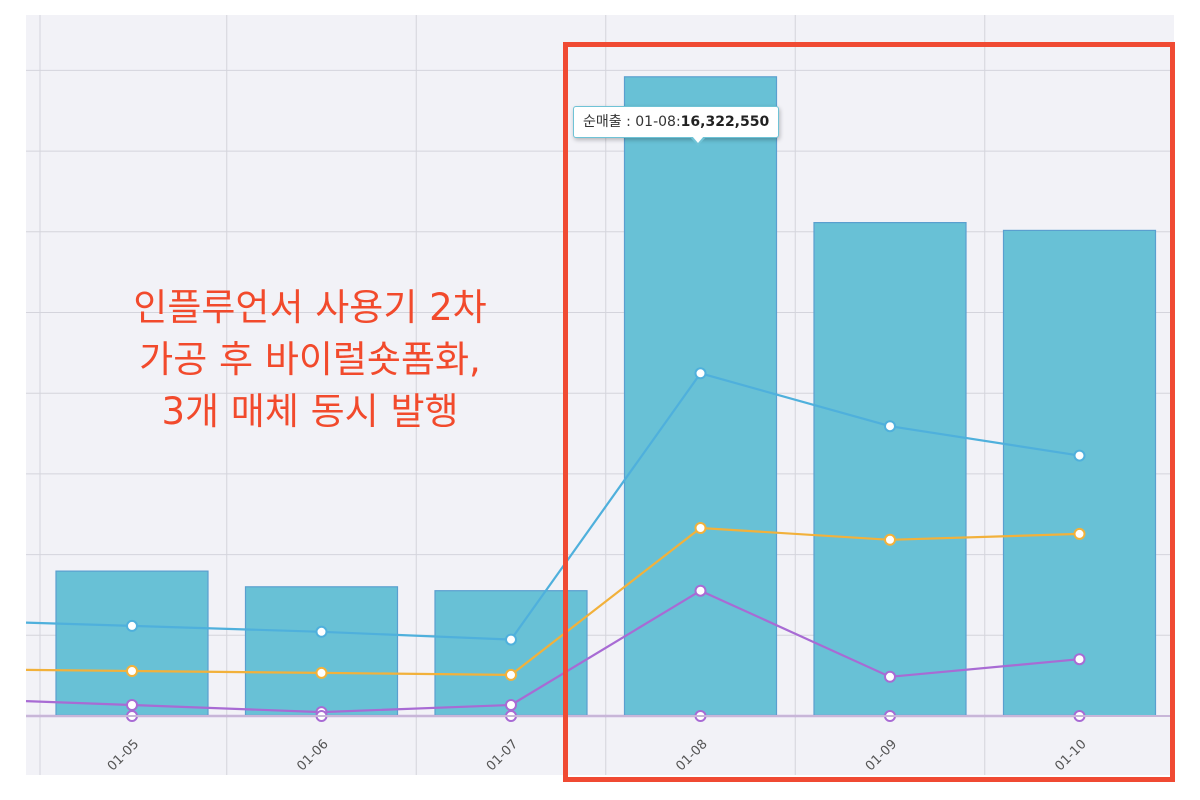 The image size is (1200, 800). Describe the element at coordinates (310, 307) in the screenshot. I see `annotation-line-1: 인플루언서 사용기 2차` at that location.